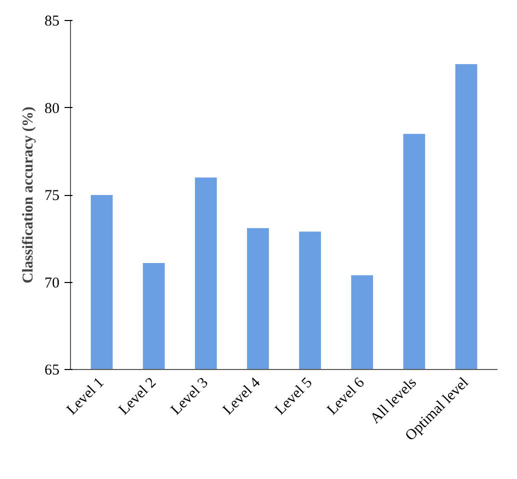 This screenshot has height=479, width=517. Describe the element at coordinates (52, 283) in the screenshot. I see `y-tick-label: 70` at that location.